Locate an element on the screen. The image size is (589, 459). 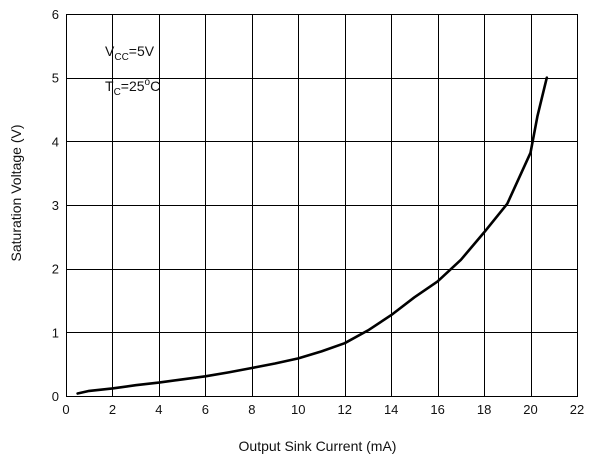
annotation-vcc: VCC=5V is located at coordinates (130, 53).